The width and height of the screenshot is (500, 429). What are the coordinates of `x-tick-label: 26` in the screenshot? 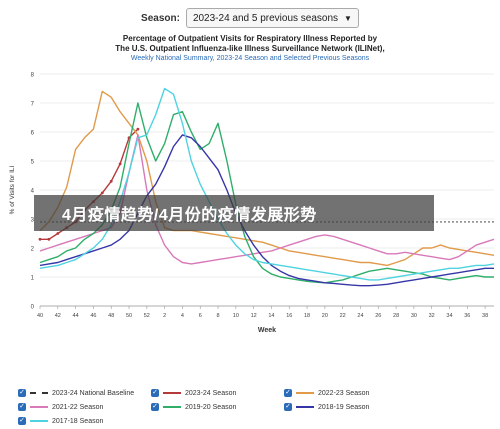 It's located at (378, 316).